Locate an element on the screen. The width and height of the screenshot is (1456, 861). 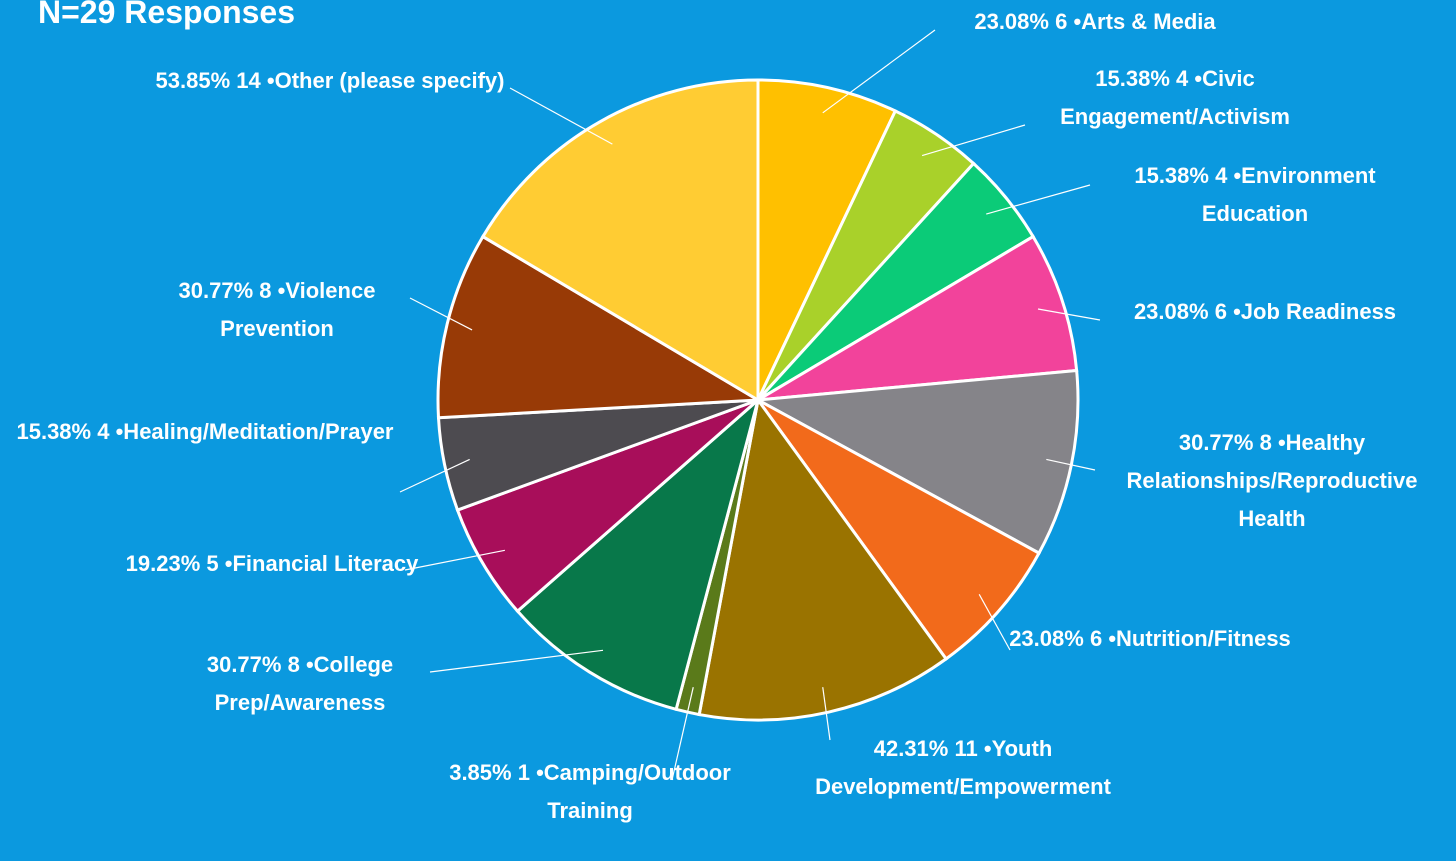
category-label: •Environment Education is located at coordinates (1288, 194).